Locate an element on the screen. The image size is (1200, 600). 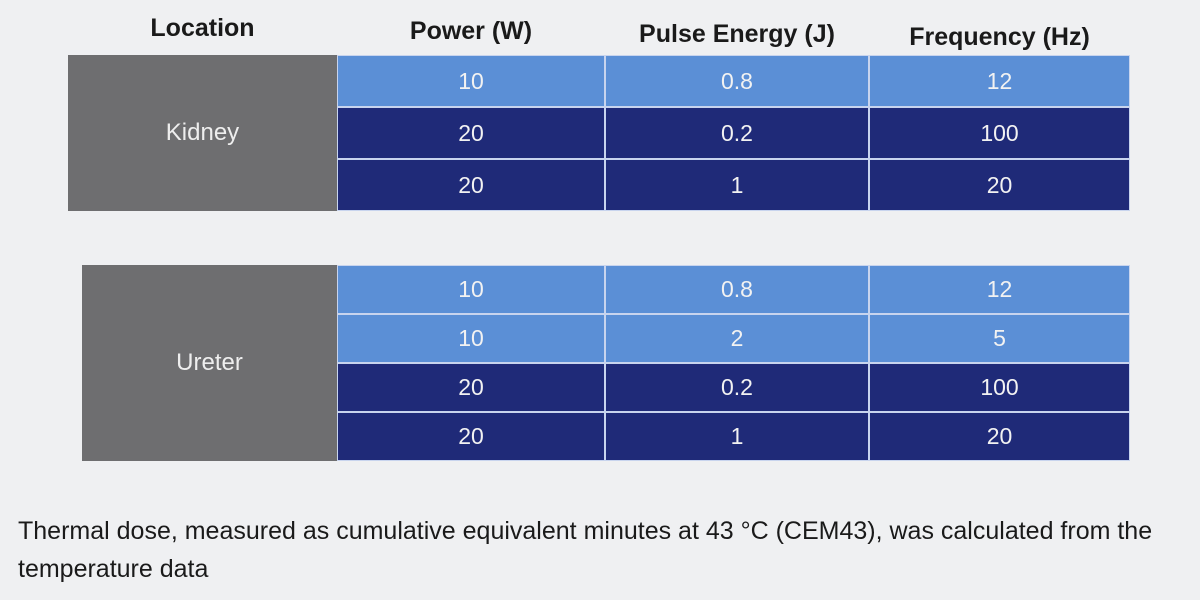
table-cell: 2 is located at coordinates (737, 338).